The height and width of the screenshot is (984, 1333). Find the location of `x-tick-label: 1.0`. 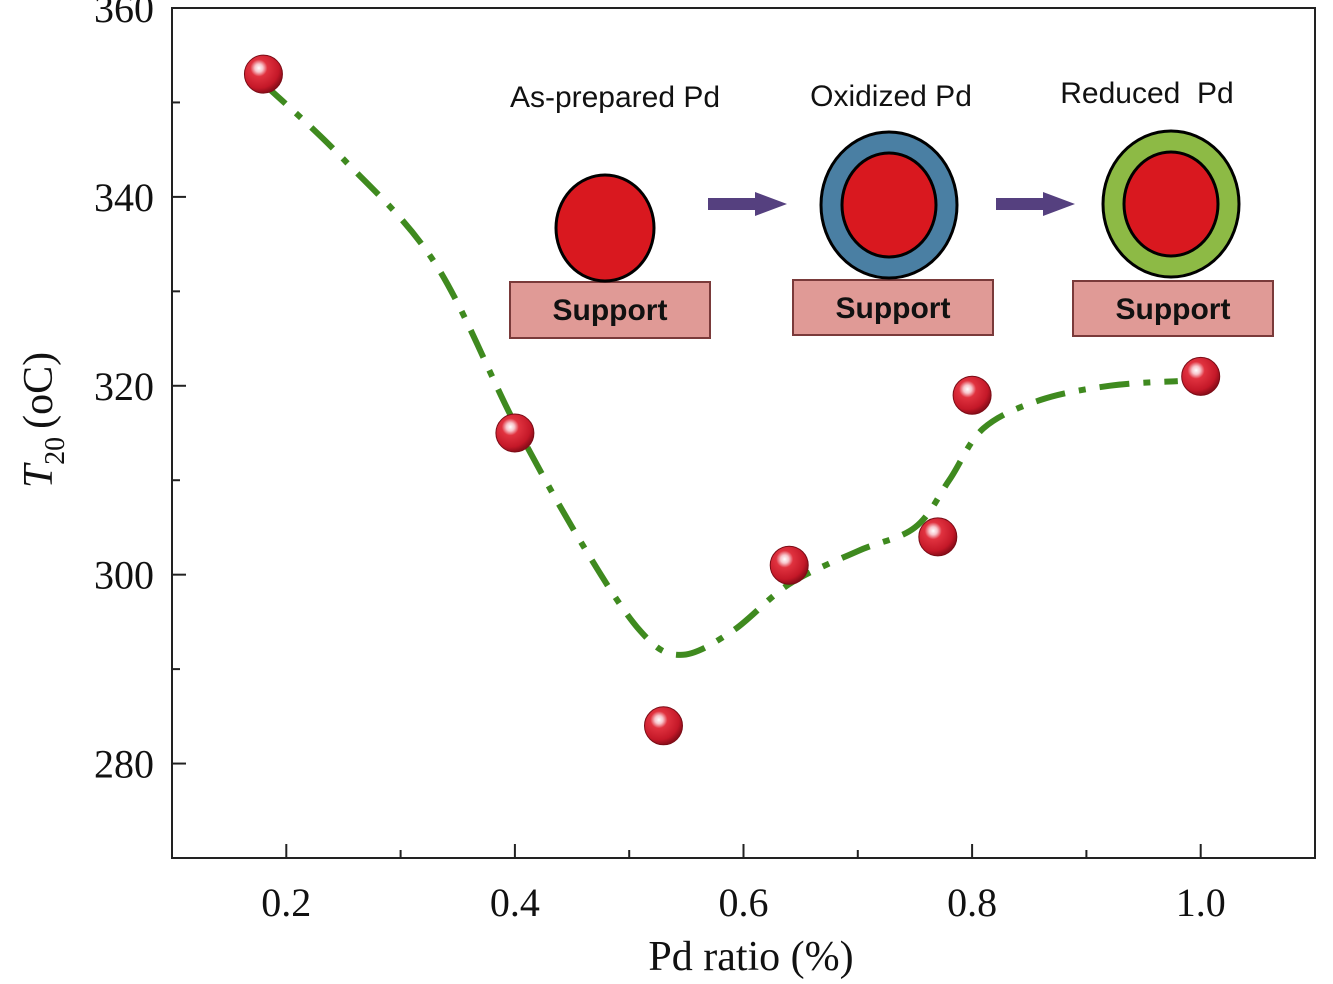

x-tick-label: 1.0 is located at coordinates (1201, 902).